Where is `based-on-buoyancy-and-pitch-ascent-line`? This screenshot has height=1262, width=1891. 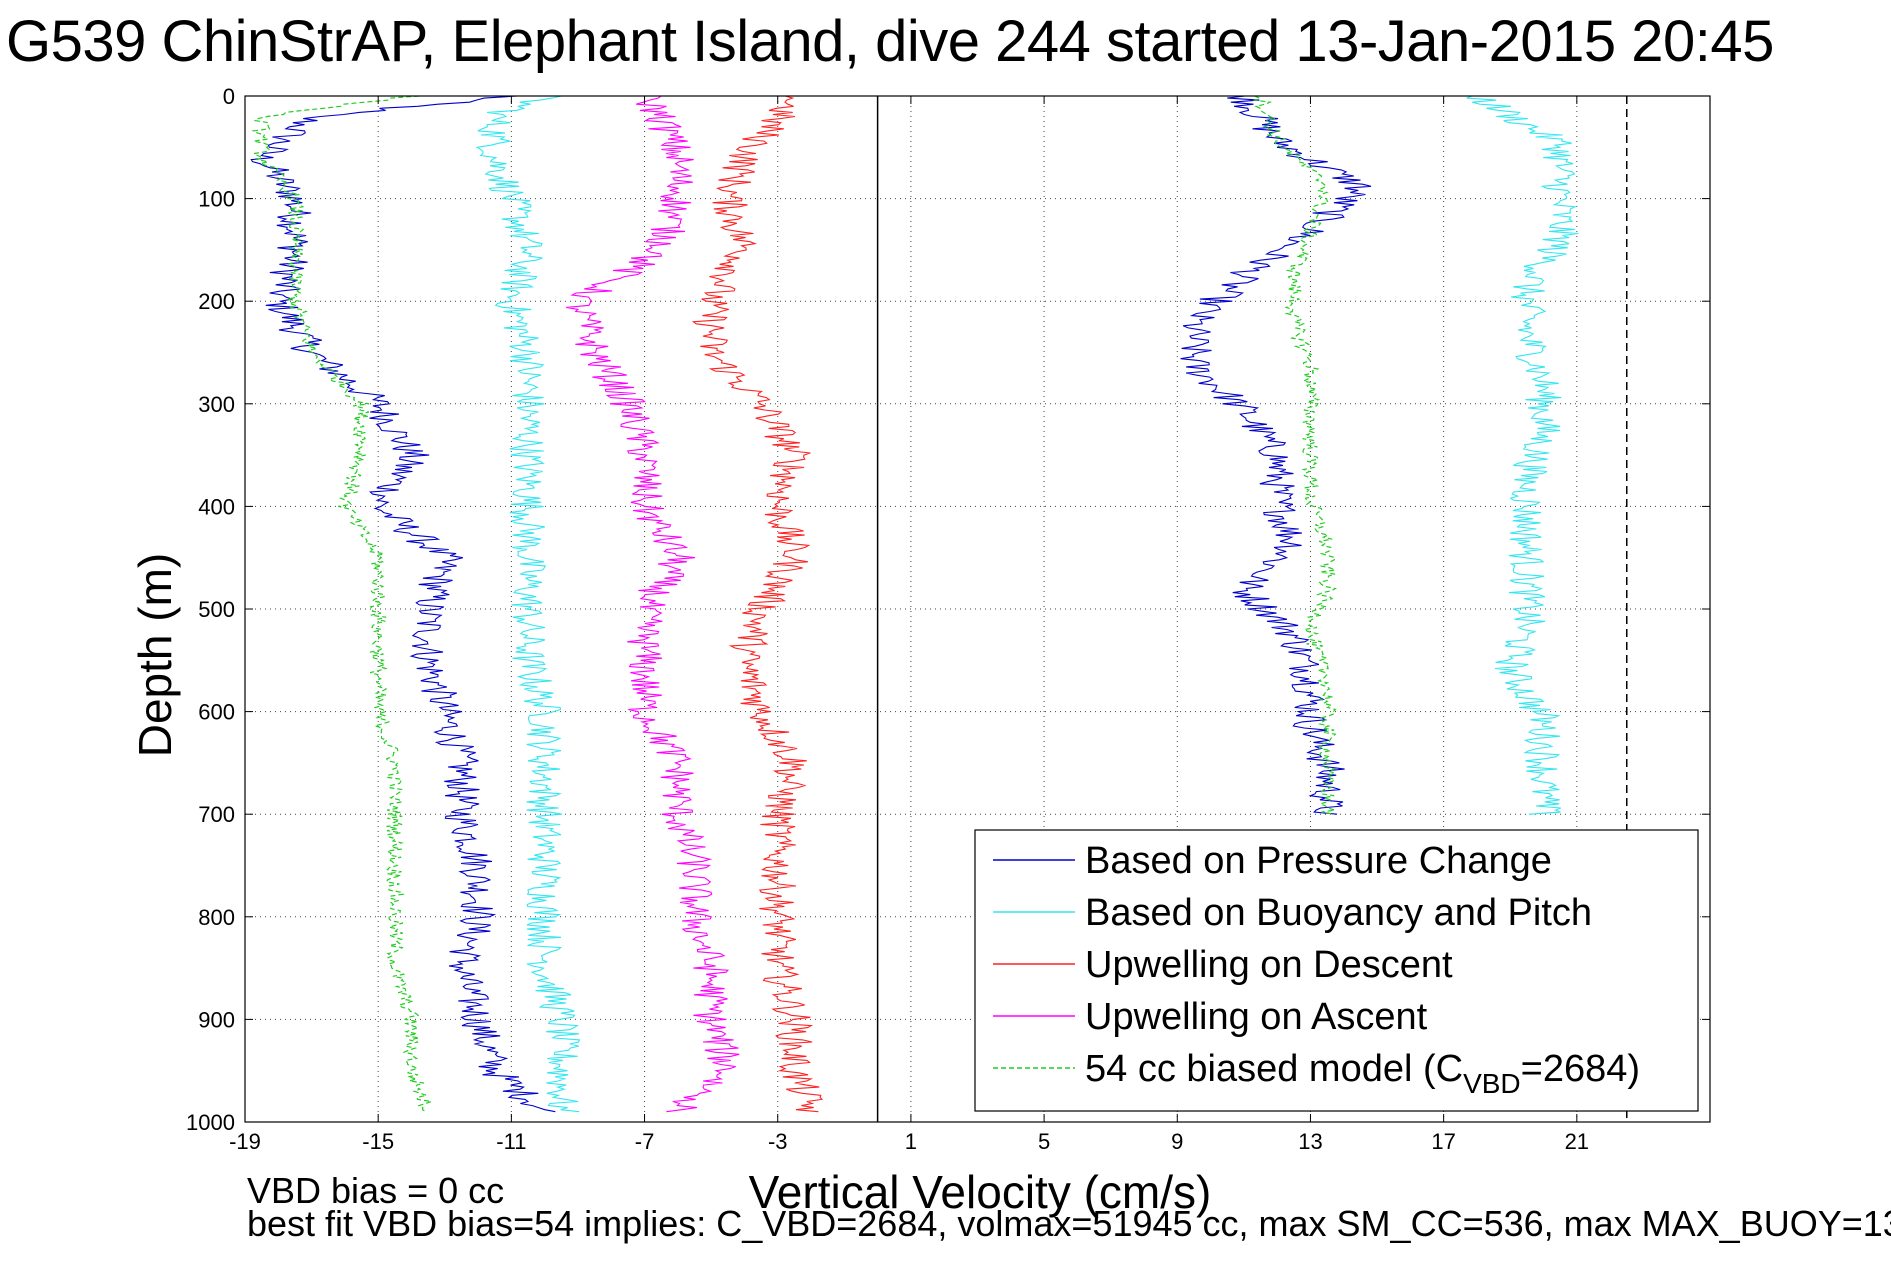
based-on-buoyancy-and-pitch-ascent-line is located at coordinates (1522, 455).